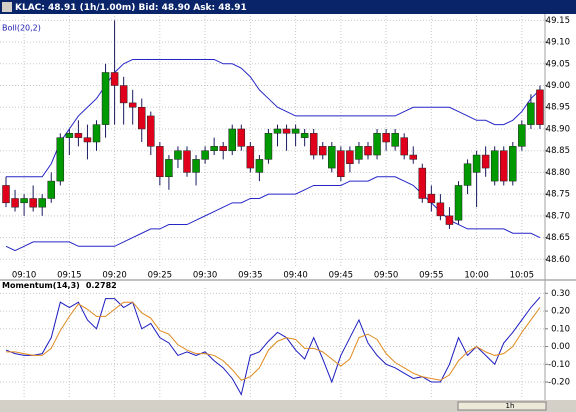 The height and width of the screenshot is (412, 576). I want to click on x-tick-label: 09:55, so click(431, 276).